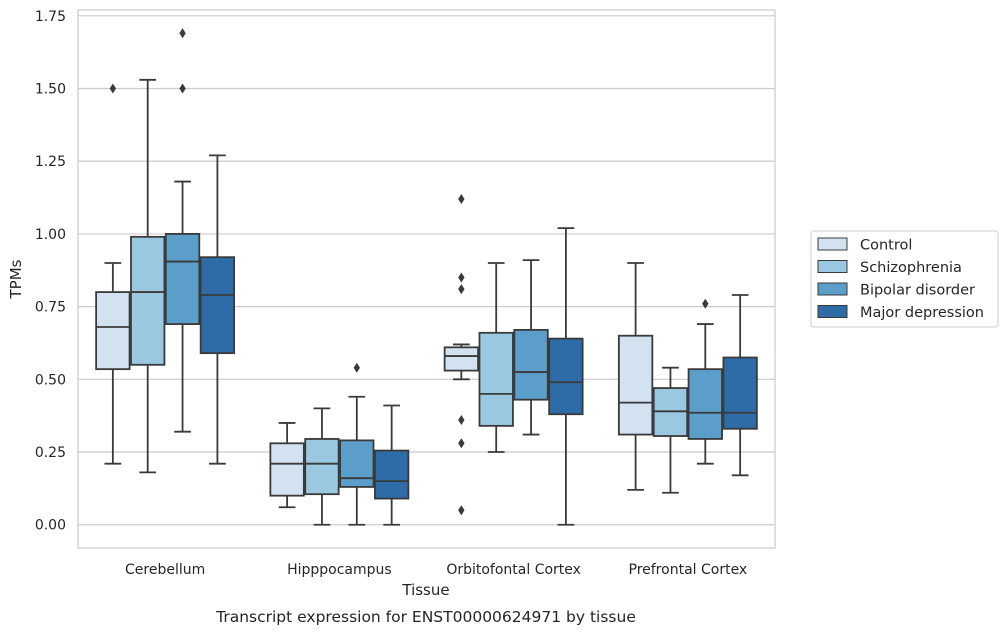 This screenshot has width=1007, height=634. What do you see at coordinates (50, 271) in the screenshot?
I see `y-tick-labels: 0.00 0.25 0.50 0.75 1.00 1.25 1.50 1.75` at bounding box center [50, 271].